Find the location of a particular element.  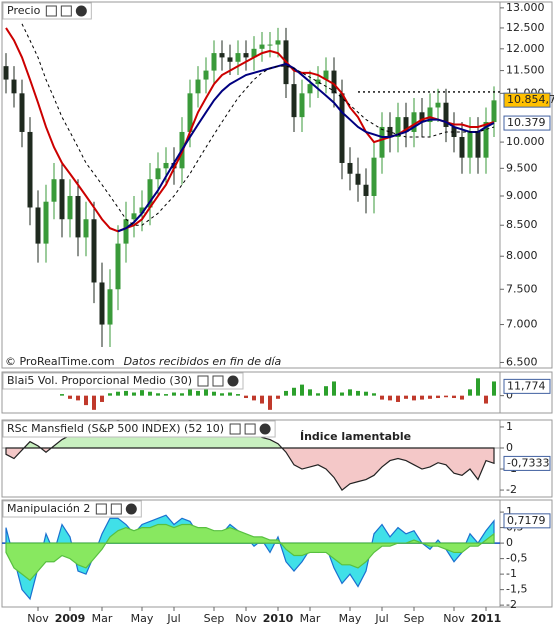

panel-title: RSc Mansfield (S&P 500 INDEX) (52 10) is located at coordinates (115, 428).